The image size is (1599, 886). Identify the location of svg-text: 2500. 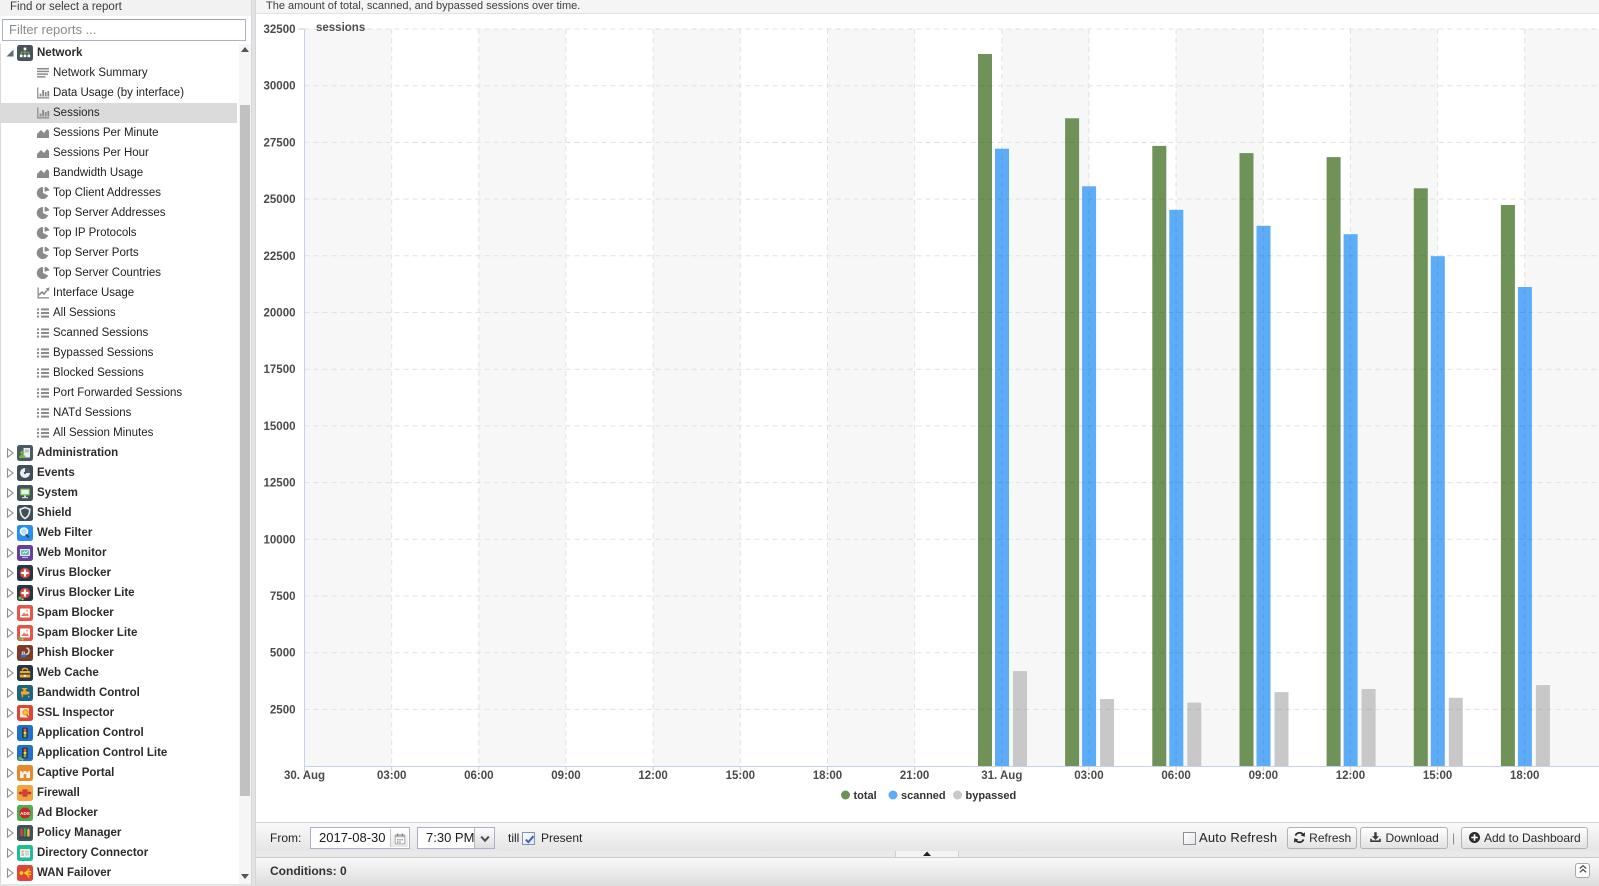
(283, 710).